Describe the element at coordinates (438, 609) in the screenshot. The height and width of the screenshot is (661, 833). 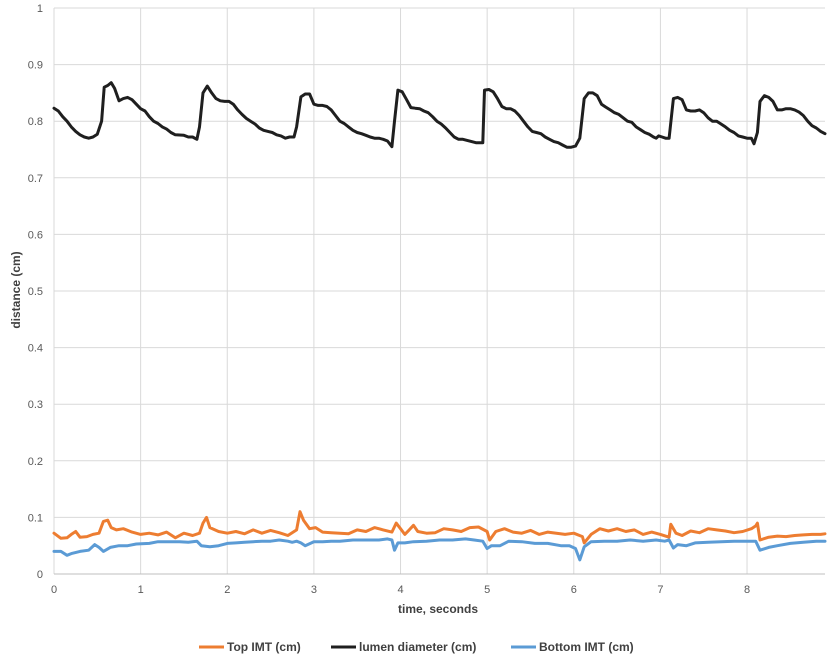
I see `x-axis-title: time, seconds` at that location.